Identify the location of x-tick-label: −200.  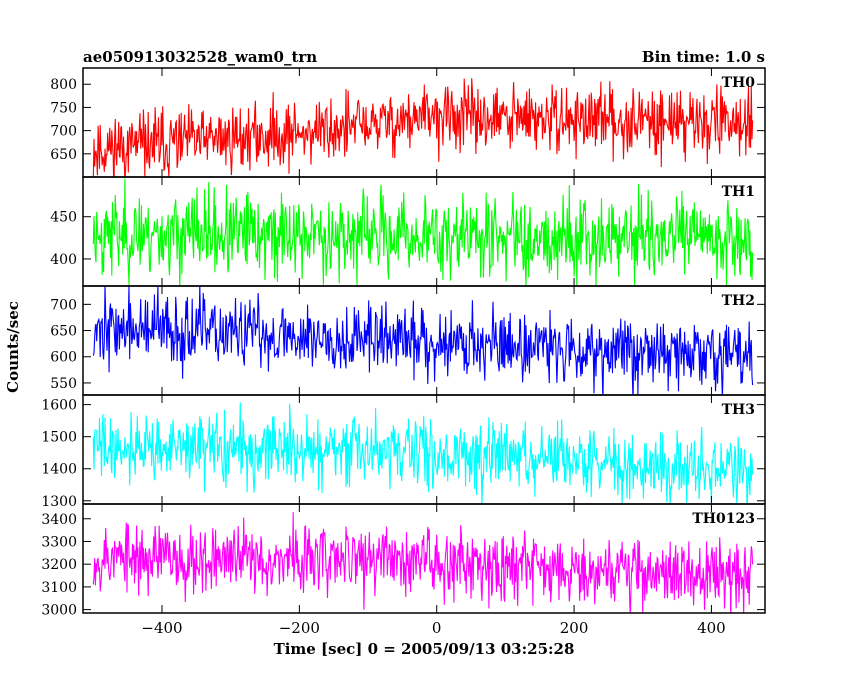
(299, 628).